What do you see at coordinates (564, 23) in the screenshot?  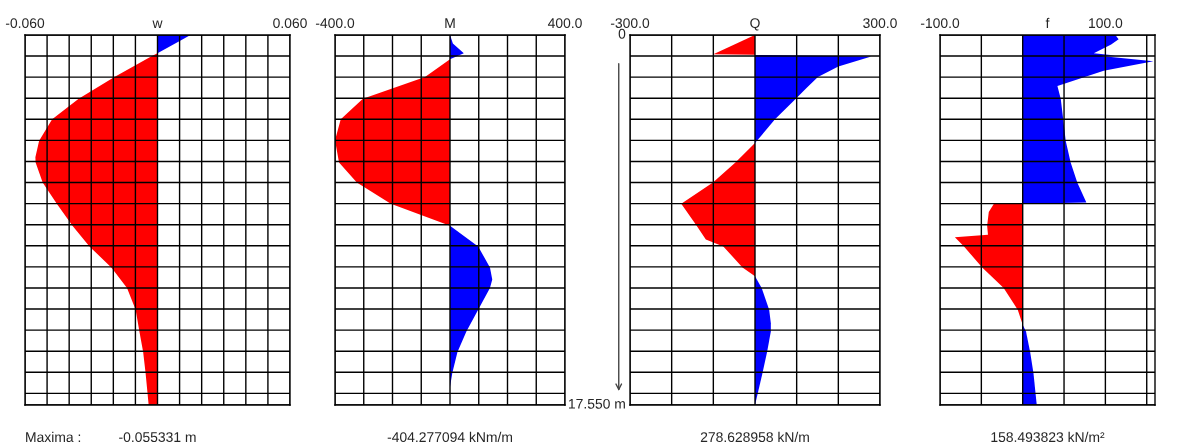 I see `x-tick-label: 400.0` at bounding box center [564, 23].